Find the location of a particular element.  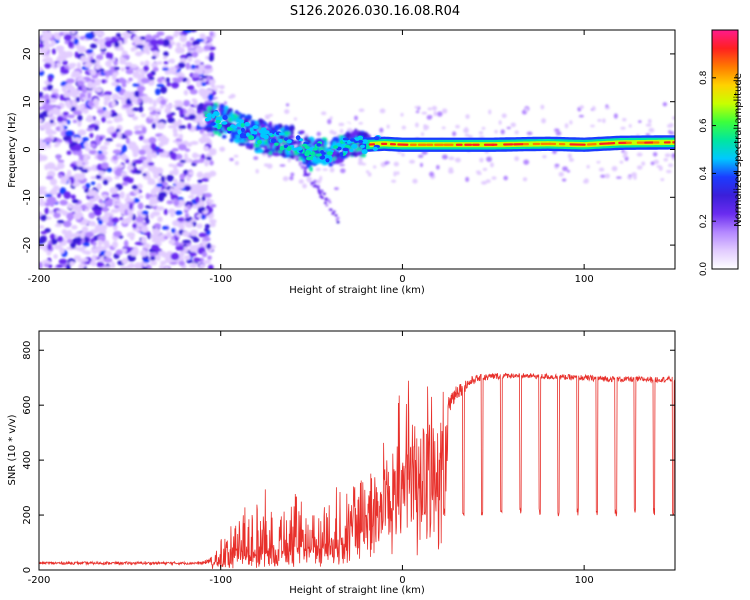

colorbar-label: Normalized spectral amplitude is located at coordinates (738, 150).